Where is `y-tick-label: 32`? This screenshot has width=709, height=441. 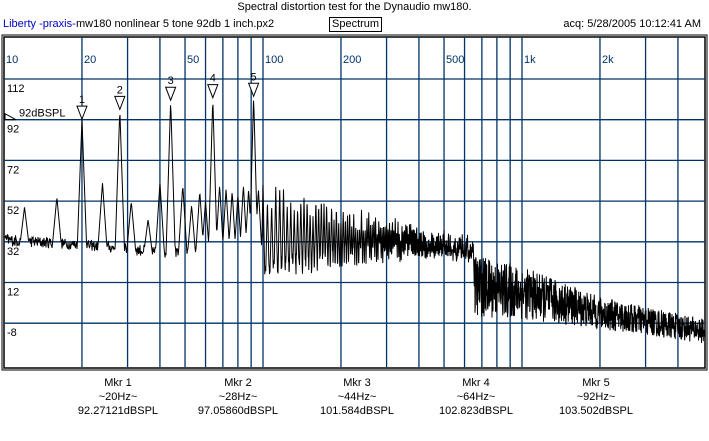
y-tick-label: 32 is located at coordinates (13, 252).